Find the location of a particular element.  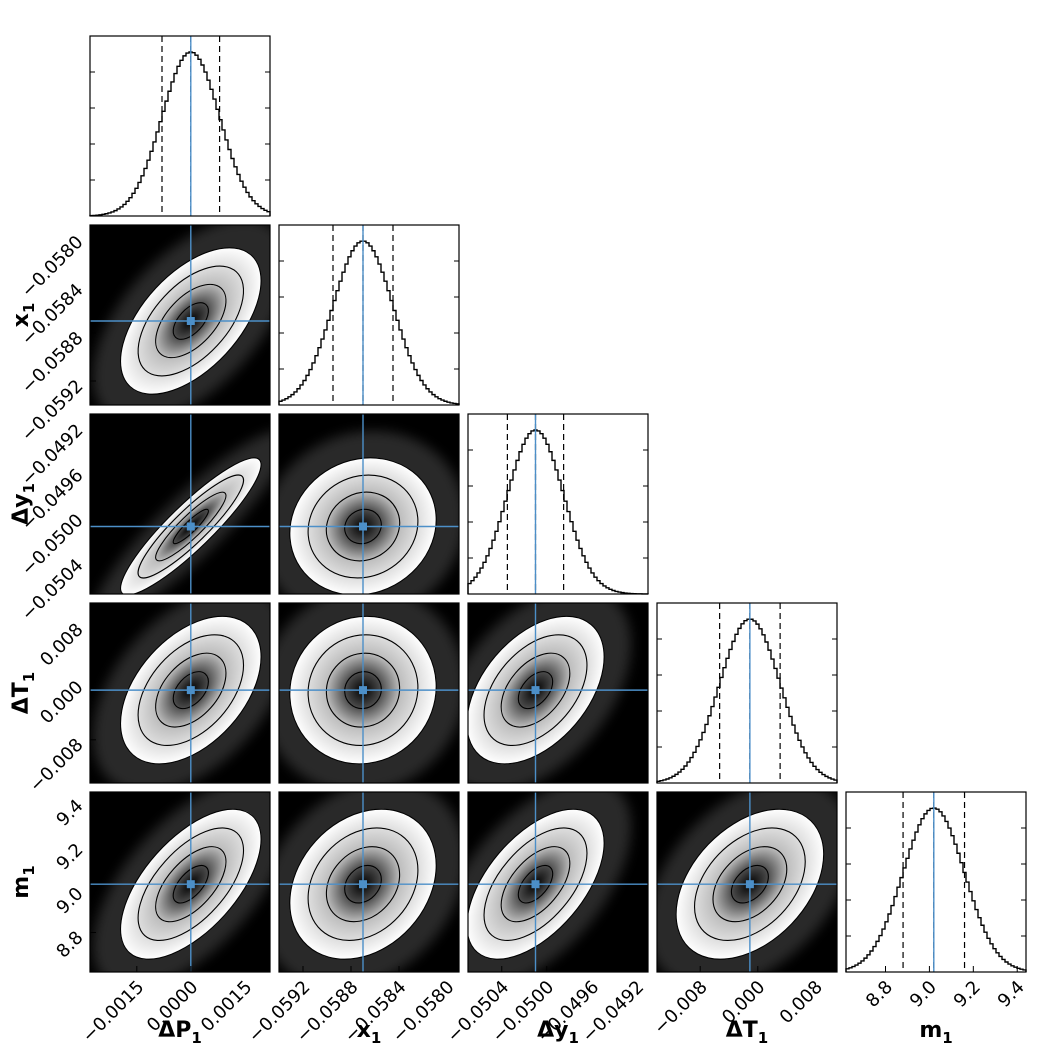

density-panel-m1-vs-T1 is located at coordinates (747, 882).